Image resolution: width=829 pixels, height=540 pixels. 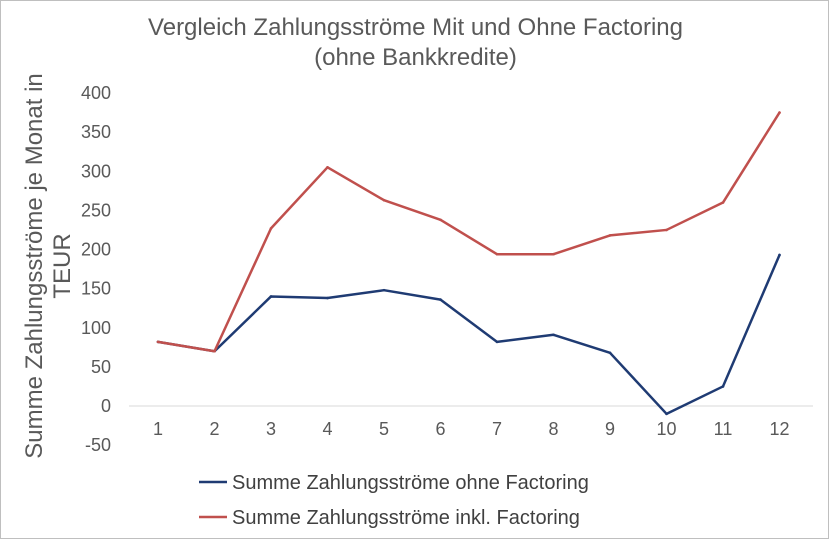 I want to click on y-axis-label-line-2: TEUR, so click(x=62, y=265).